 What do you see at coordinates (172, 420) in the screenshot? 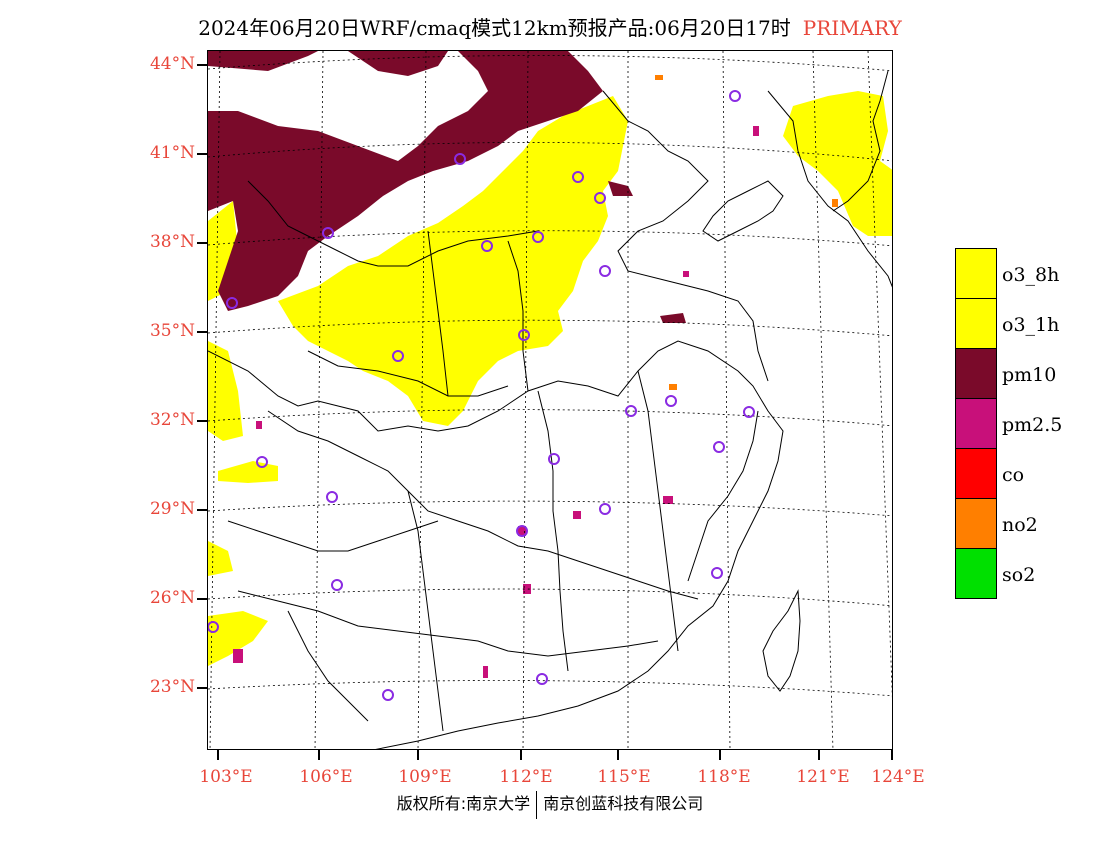
I see `lat-label: 32°N` at bounding box center [172, 420].